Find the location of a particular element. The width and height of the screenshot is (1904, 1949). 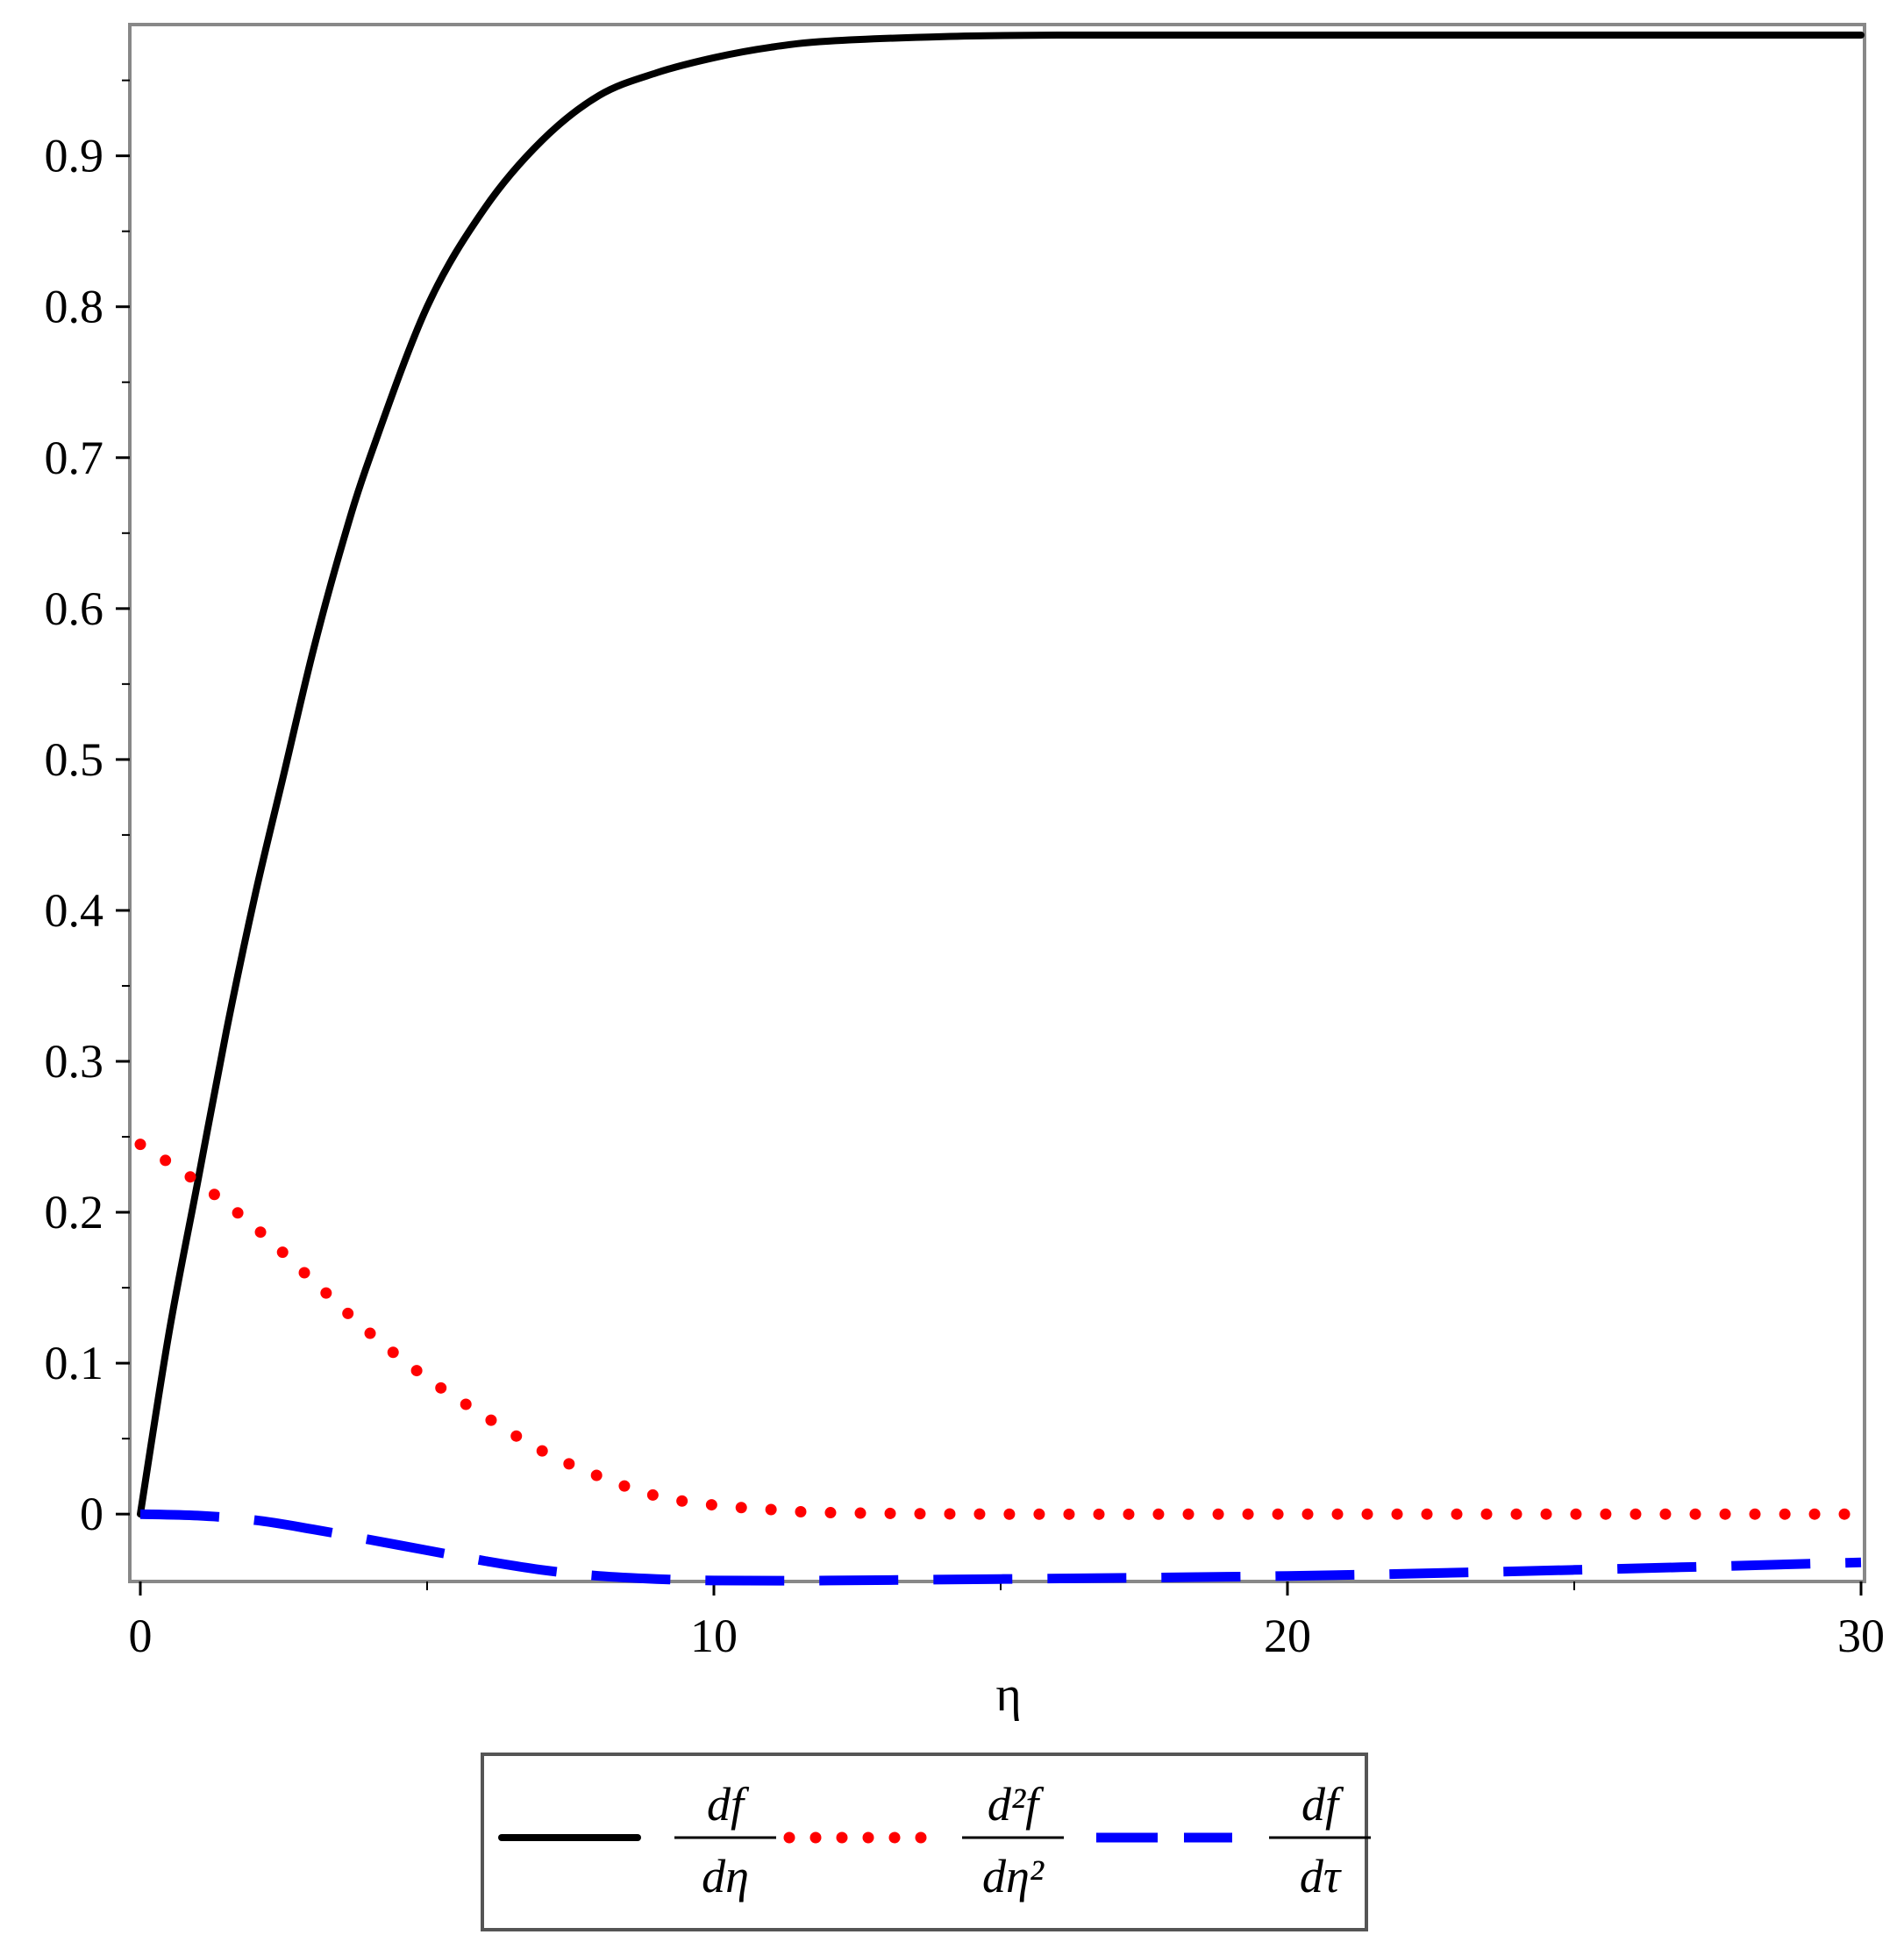

legend-label-numerator-1: df is located at coordinates (728, 1805).